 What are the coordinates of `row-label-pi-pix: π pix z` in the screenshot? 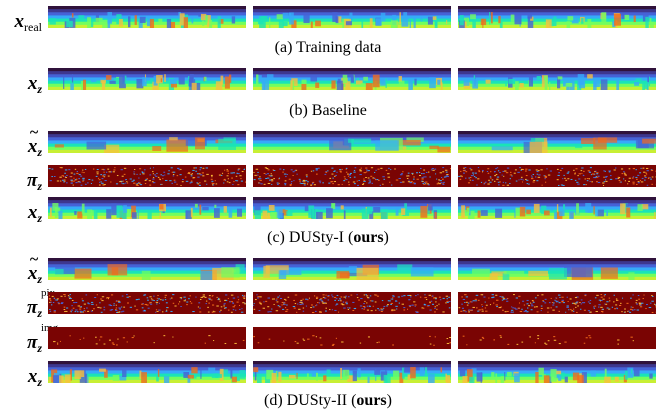 It's located at (41, 303).